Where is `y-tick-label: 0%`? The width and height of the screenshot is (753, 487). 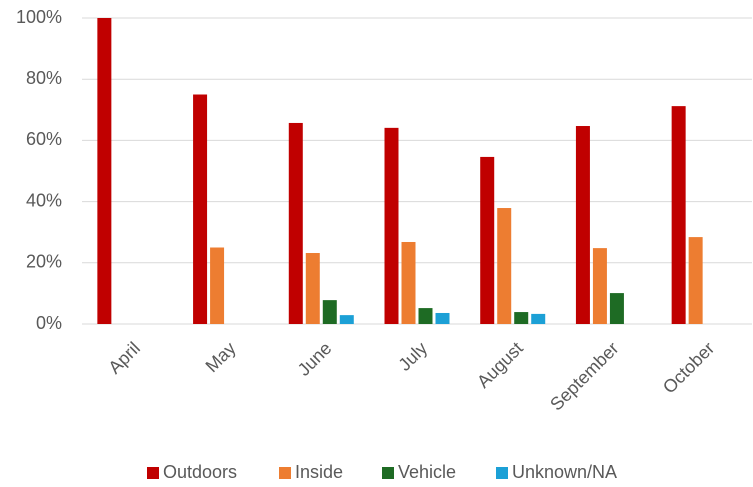
y-tick-label: 0% is located at coordinates (49, 323).